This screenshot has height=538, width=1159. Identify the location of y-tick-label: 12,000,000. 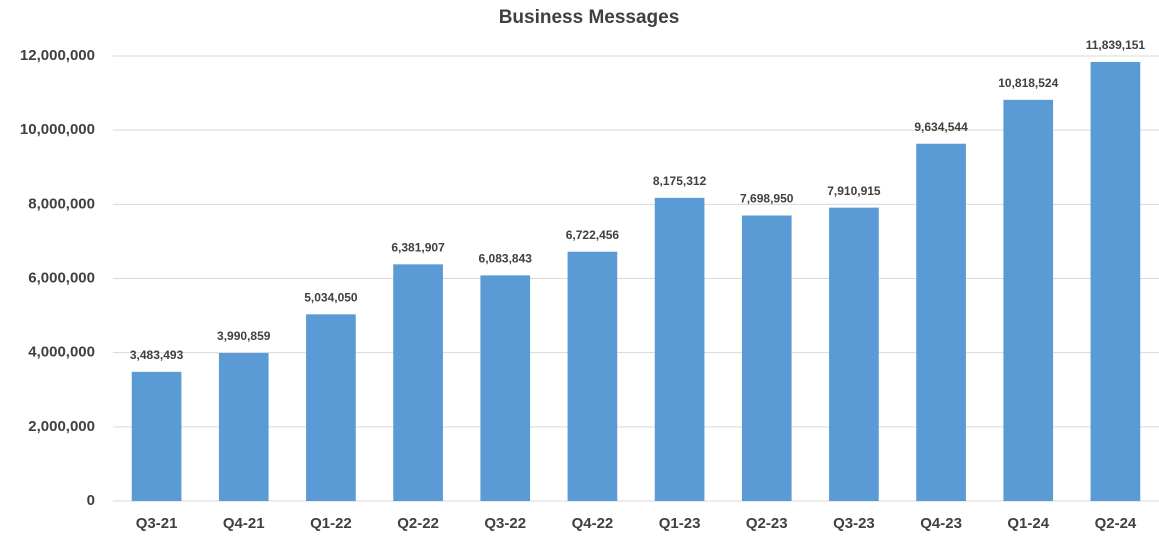
(57, 55).